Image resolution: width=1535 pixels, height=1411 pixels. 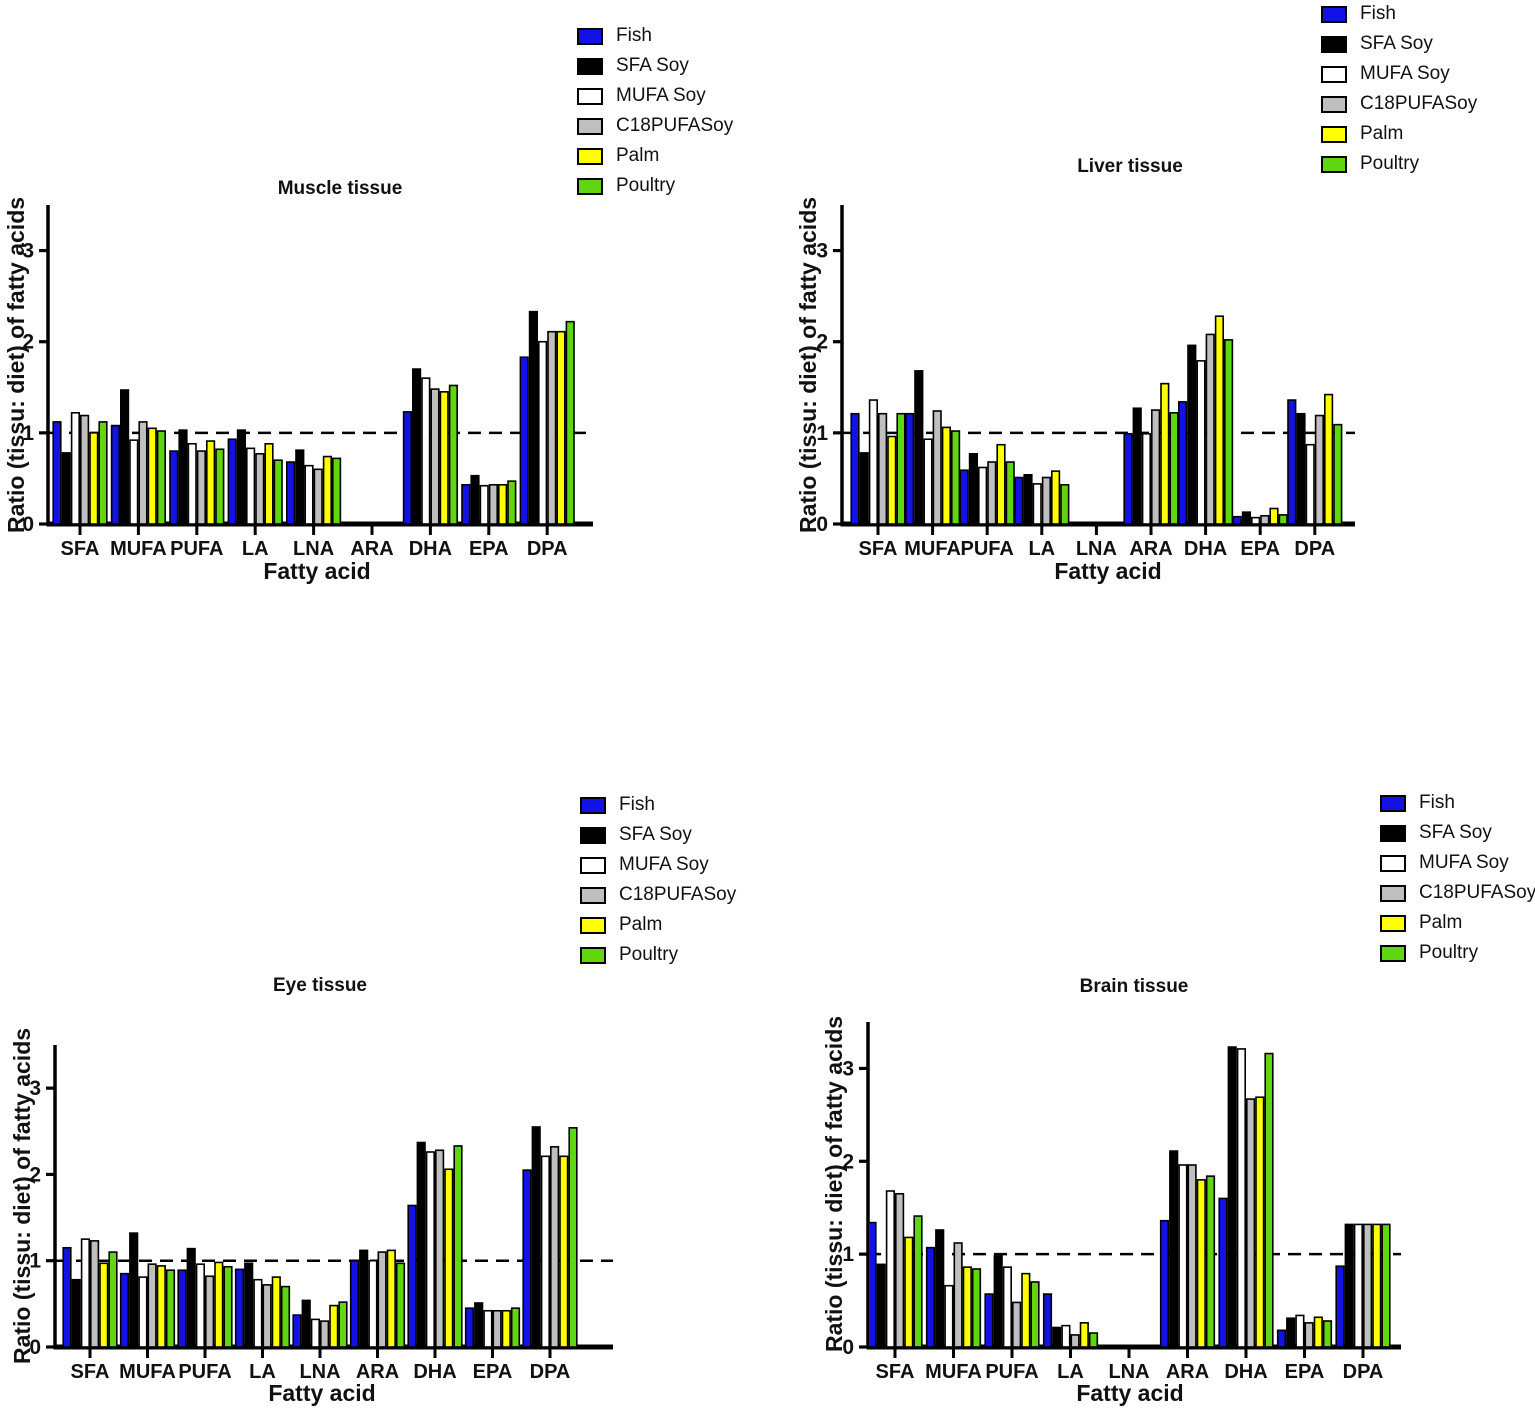 What do you see at coordinates (340, 188) in the screenshot?
I see `chart-title: Muscle tissue` at bounding box center [340, 188].